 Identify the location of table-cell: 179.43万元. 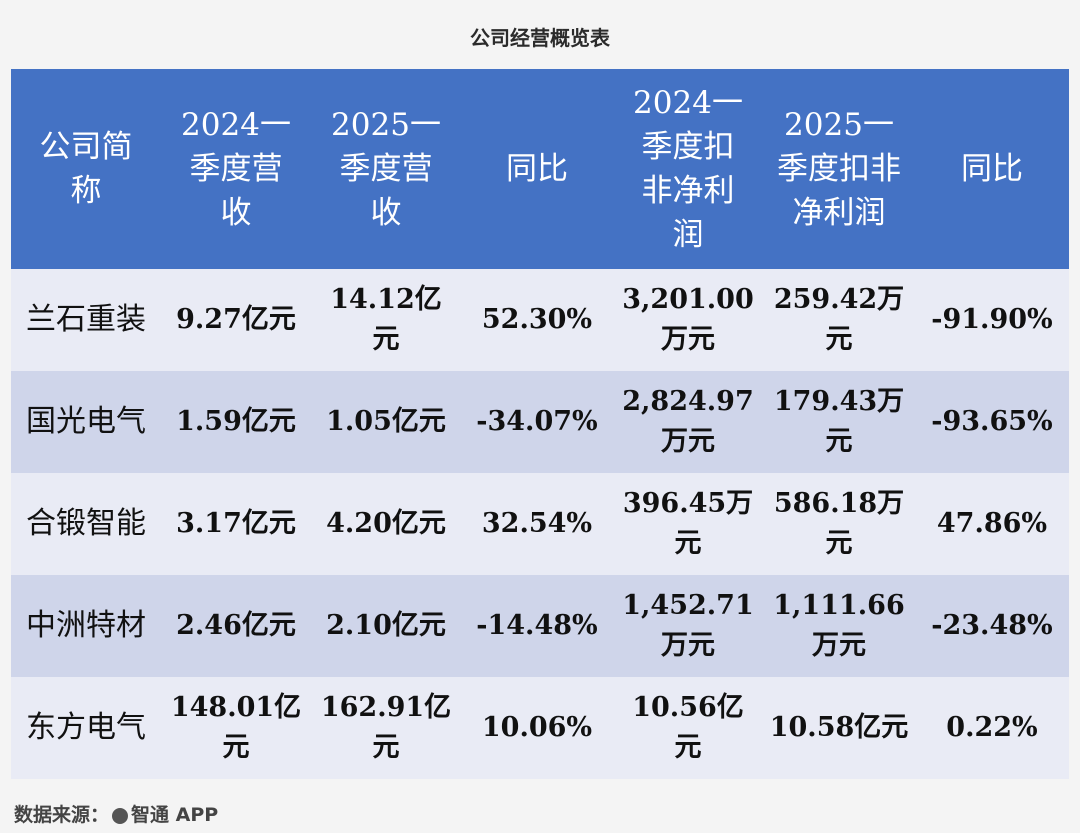
(839, 422).